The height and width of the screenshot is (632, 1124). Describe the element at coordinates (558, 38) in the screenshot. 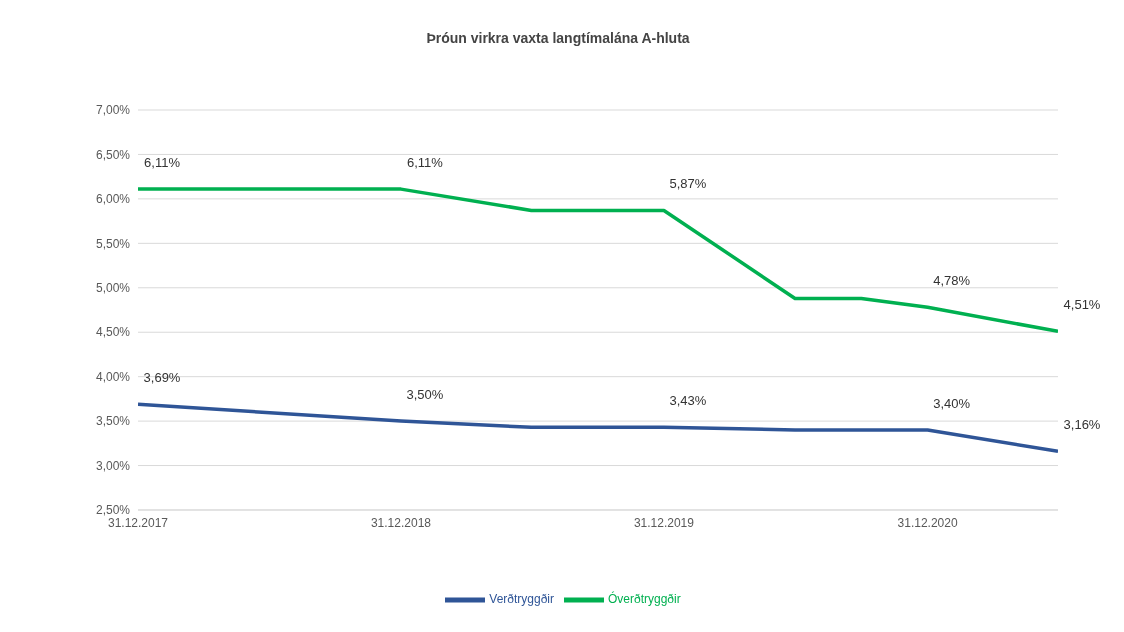

I see `chart-title: Þróun virkra vaxta langtímalána A-hluta` at that location.